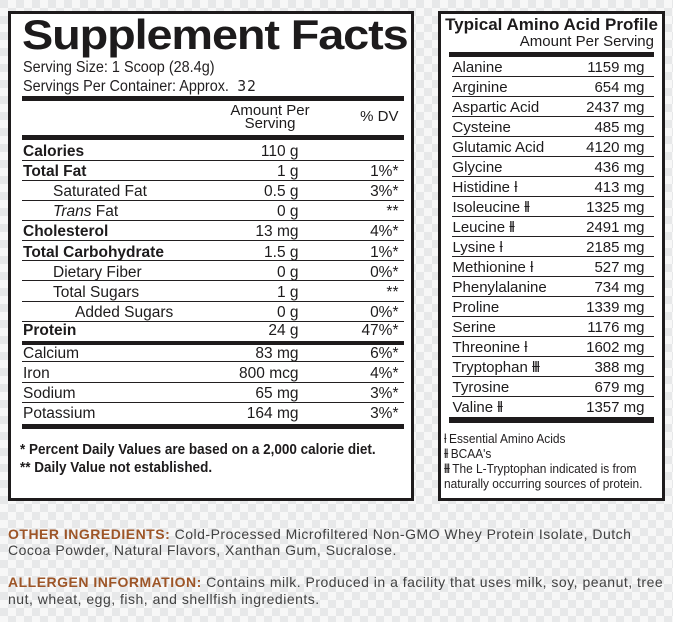  I want to click on nutrient-amount: 1 g, so click(287, 292).